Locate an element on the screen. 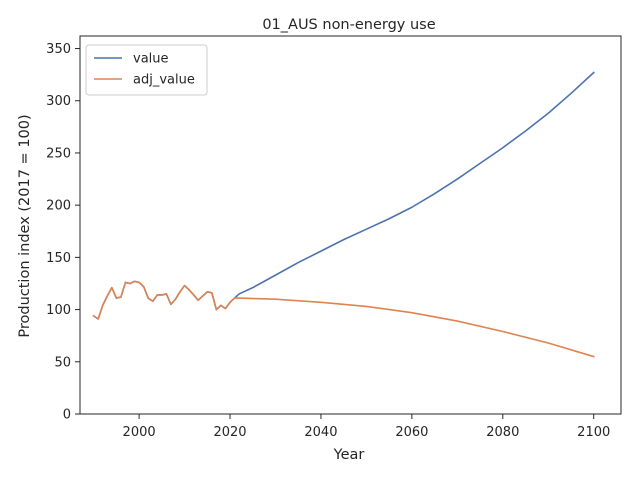 The width and height of the screenshot is (640, 480). x-tick-label: 2000 is located at coordinates (139, 432).